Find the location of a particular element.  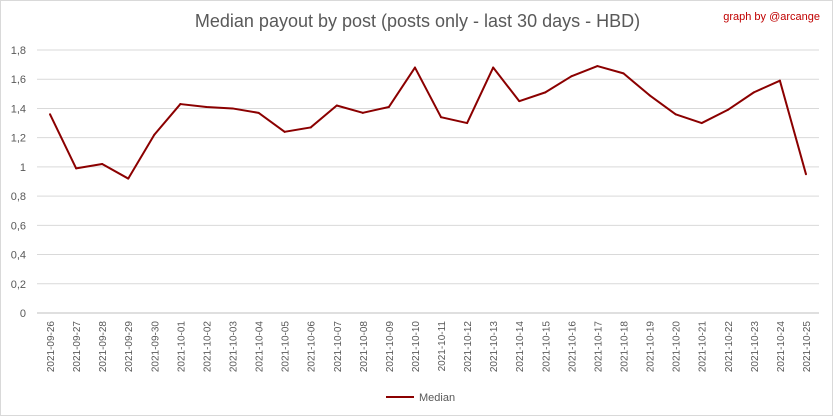

x-tick-label: 2021-09-30 is located at coordinates (155, 347).